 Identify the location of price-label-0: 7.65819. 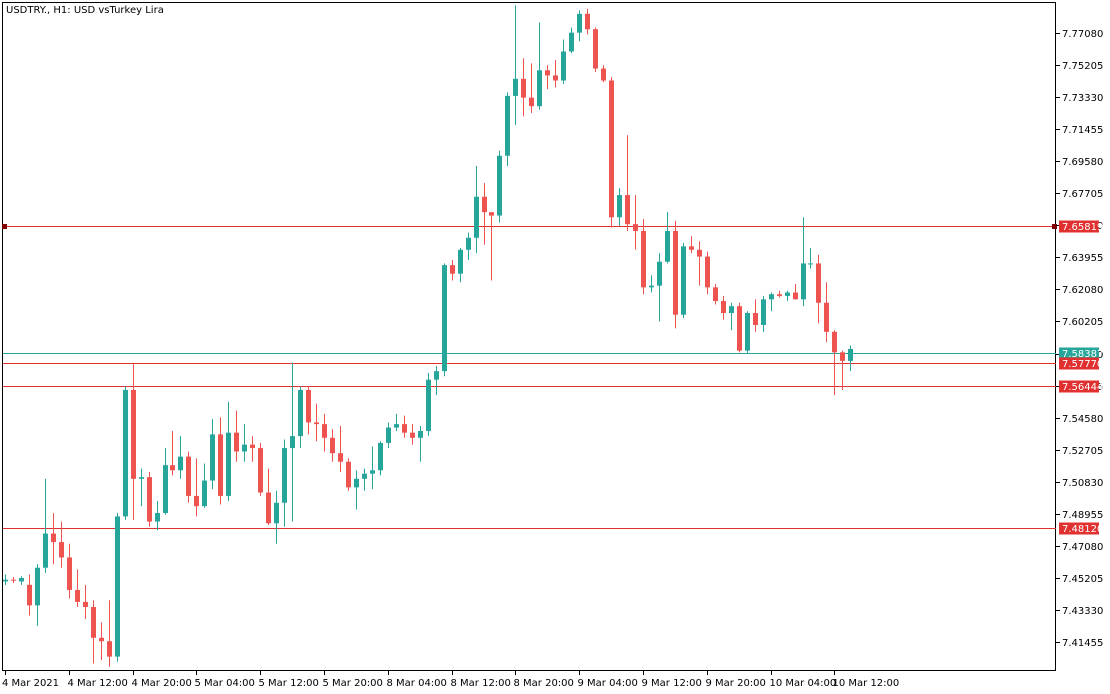
(1081, 226).